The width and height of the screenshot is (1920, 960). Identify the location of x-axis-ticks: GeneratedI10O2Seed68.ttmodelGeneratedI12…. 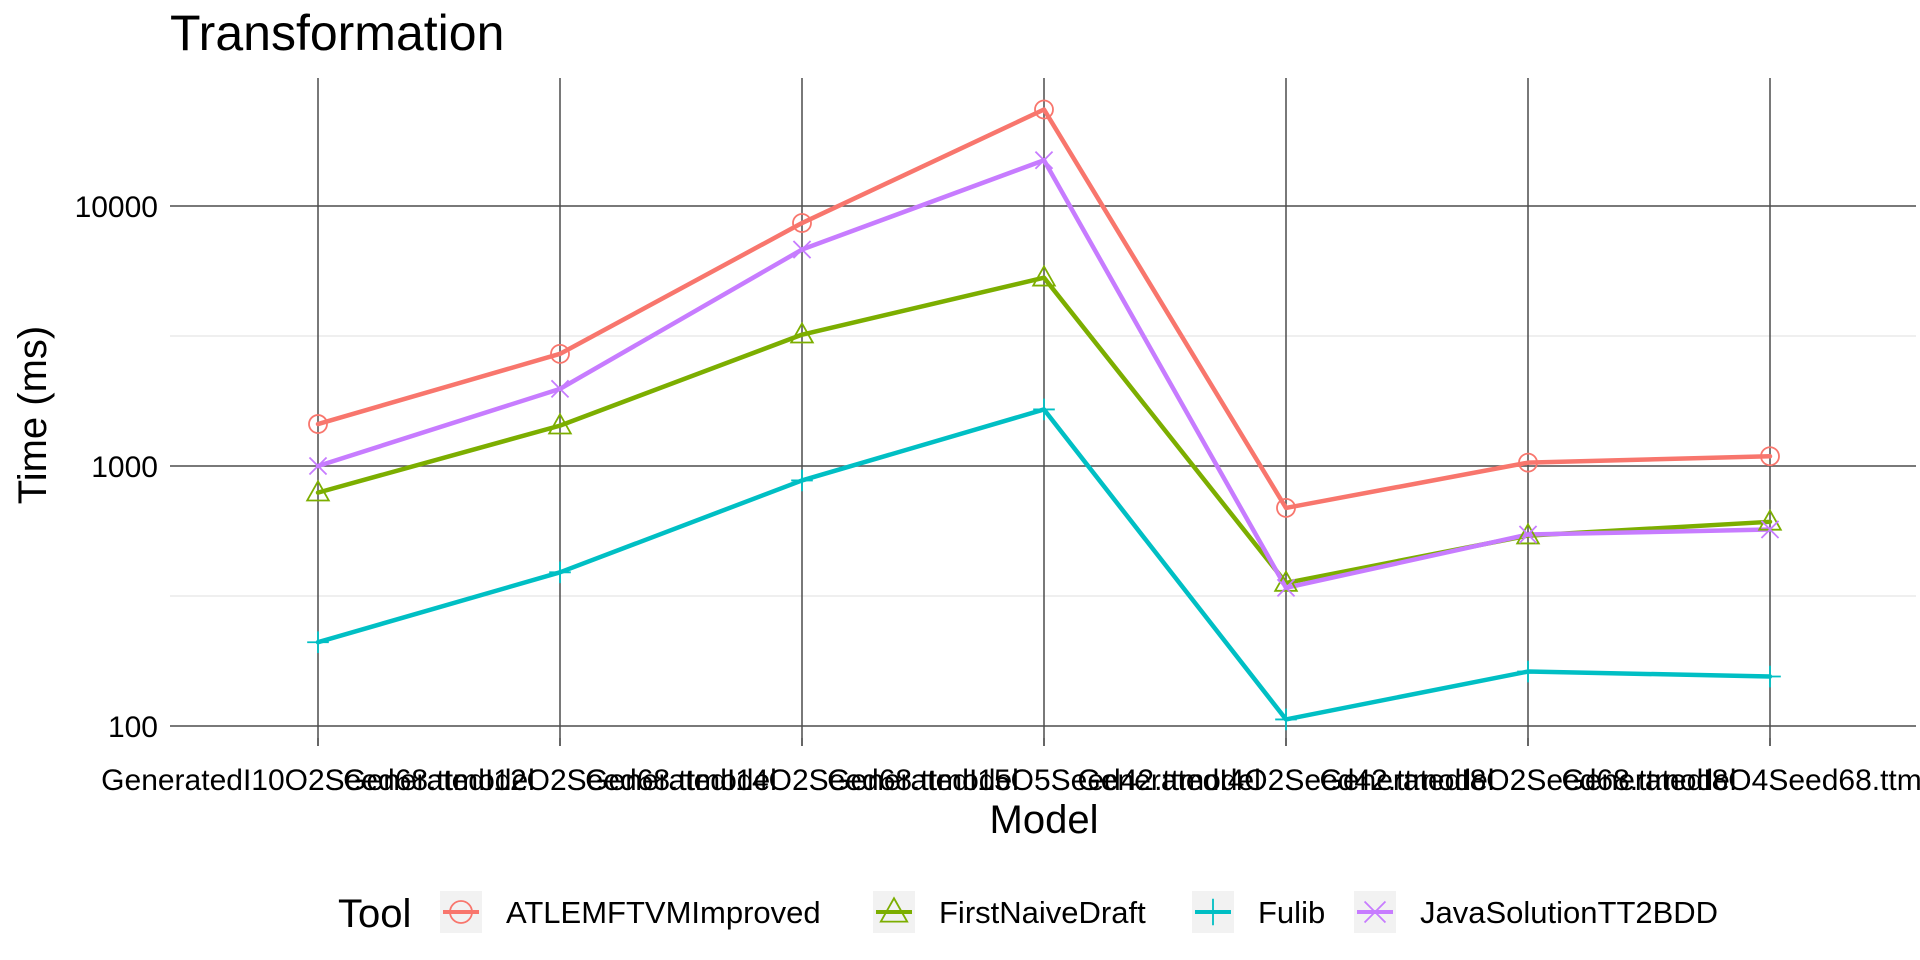
(1010, 767).